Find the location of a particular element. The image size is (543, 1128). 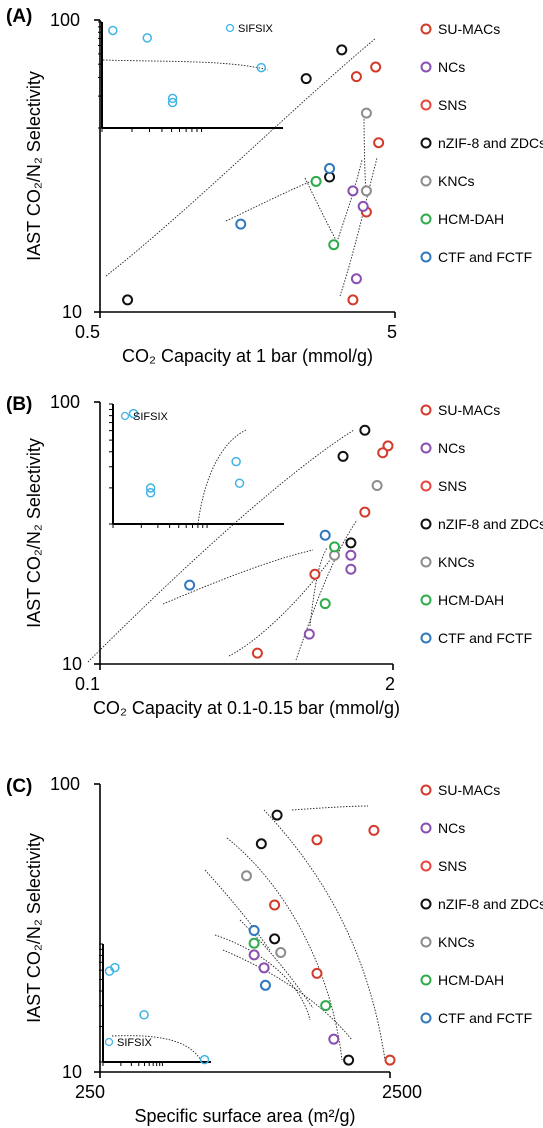

x-axis-title: CO₂ Capacity at 1 bar (mmol/g) is located at coordinates (247, 356).